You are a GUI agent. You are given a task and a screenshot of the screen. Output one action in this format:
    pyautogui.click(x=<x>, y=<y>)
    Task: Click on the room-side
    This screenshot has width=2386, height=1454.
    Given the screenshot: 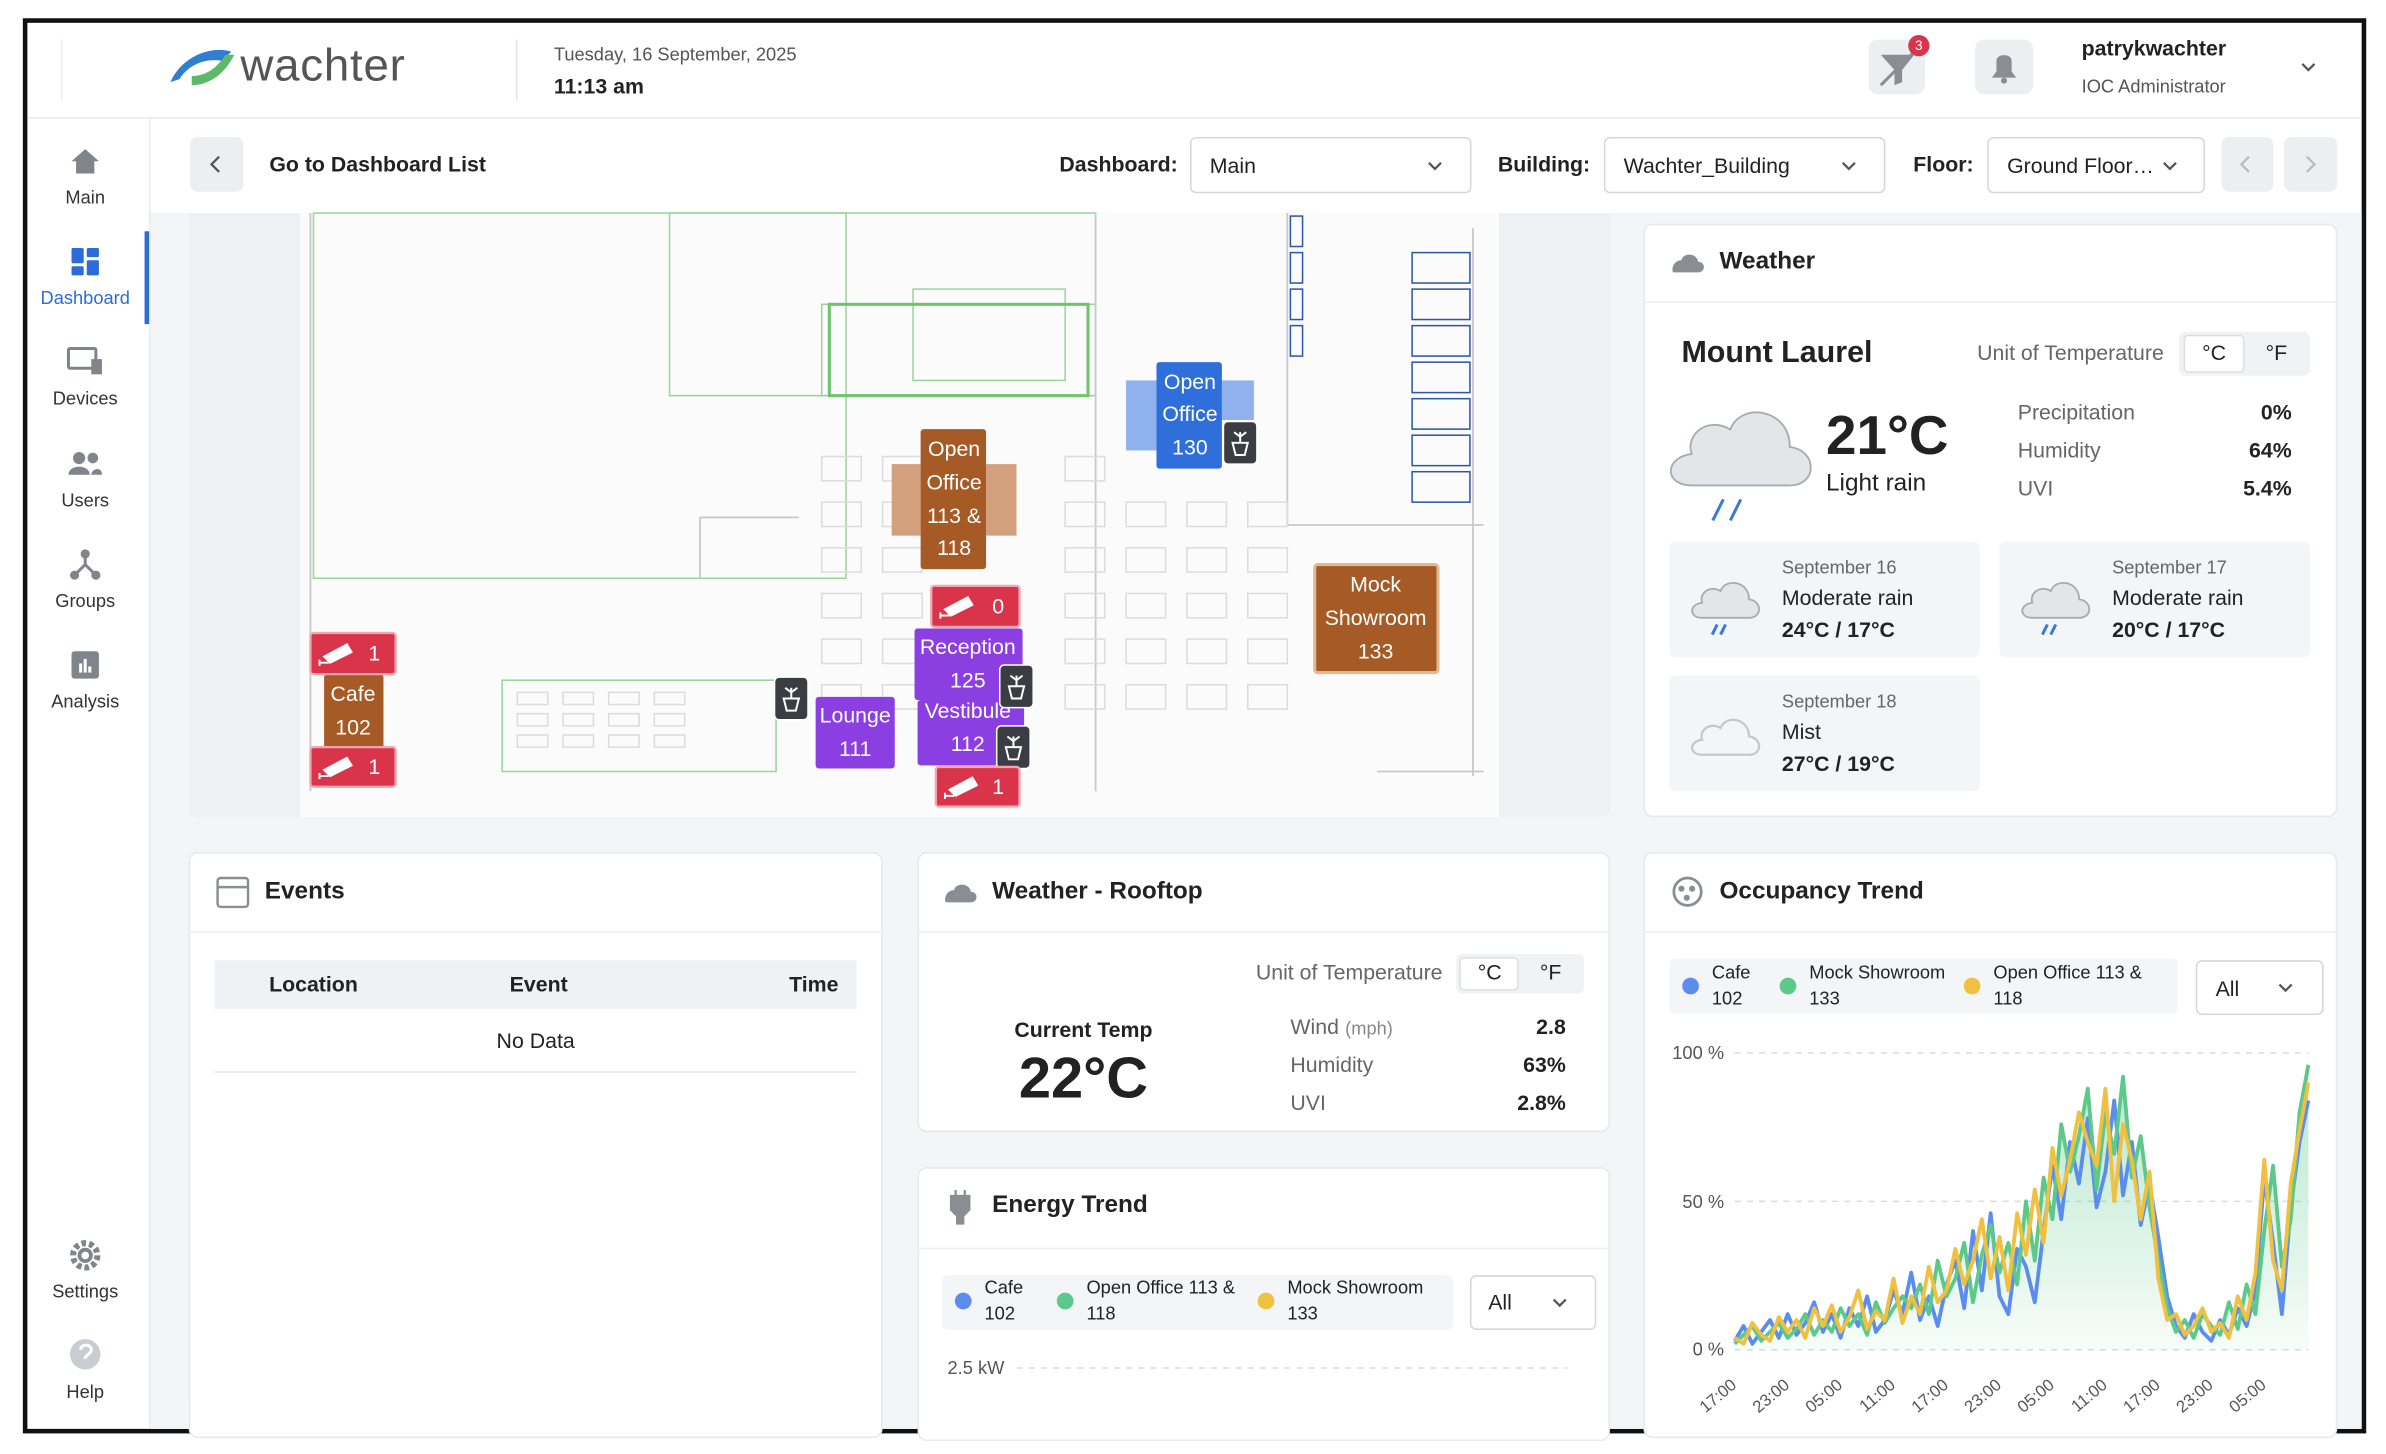 What is the action you would take?
    pyautogui.click(x=1141, y=415)
    